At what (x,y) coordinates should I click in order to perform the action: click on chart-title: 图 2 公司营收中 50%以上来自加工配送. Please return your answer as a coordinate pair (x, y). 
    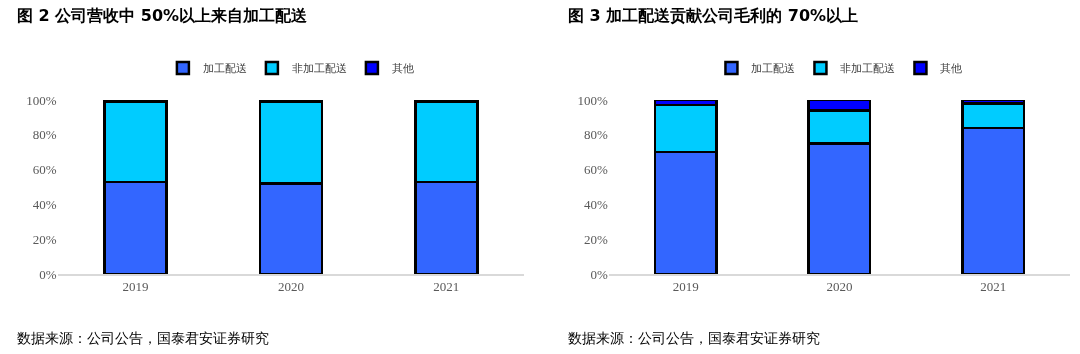
    Looking at the image, I should click on (162, 15).